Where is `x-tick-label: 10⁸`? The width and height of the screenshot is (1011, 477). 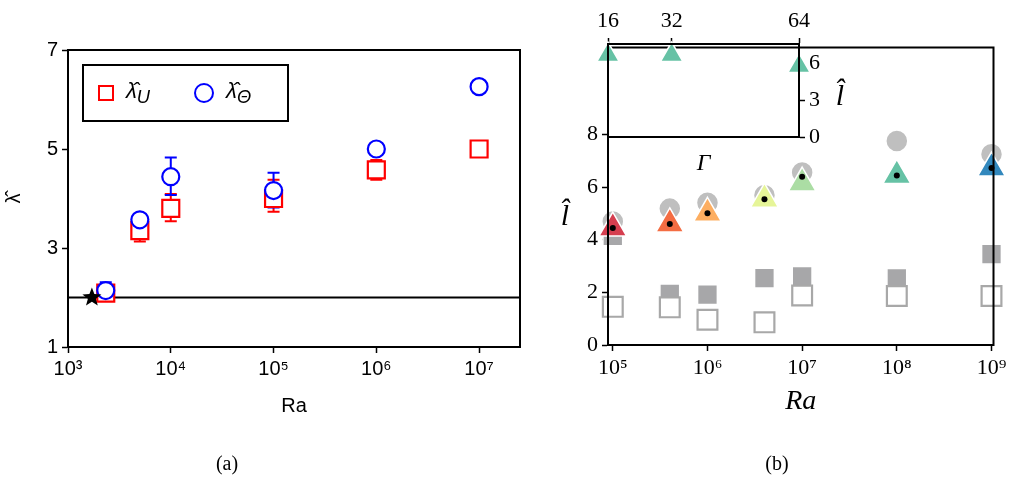
x-tick-label: 10⁸ is located at coordinates (896, 366).